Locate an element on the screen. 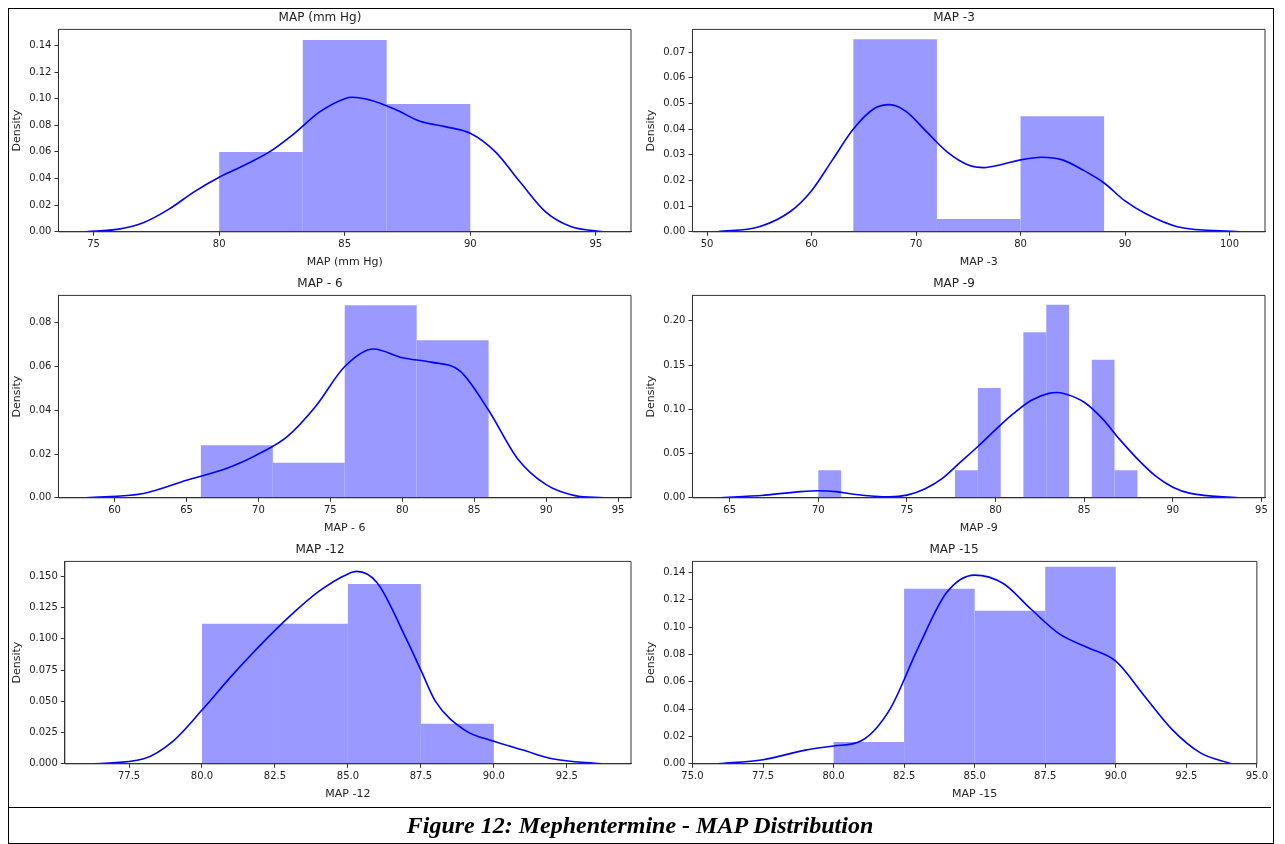  y-tick-label: 0.125 is located at coordinates (43, 607).